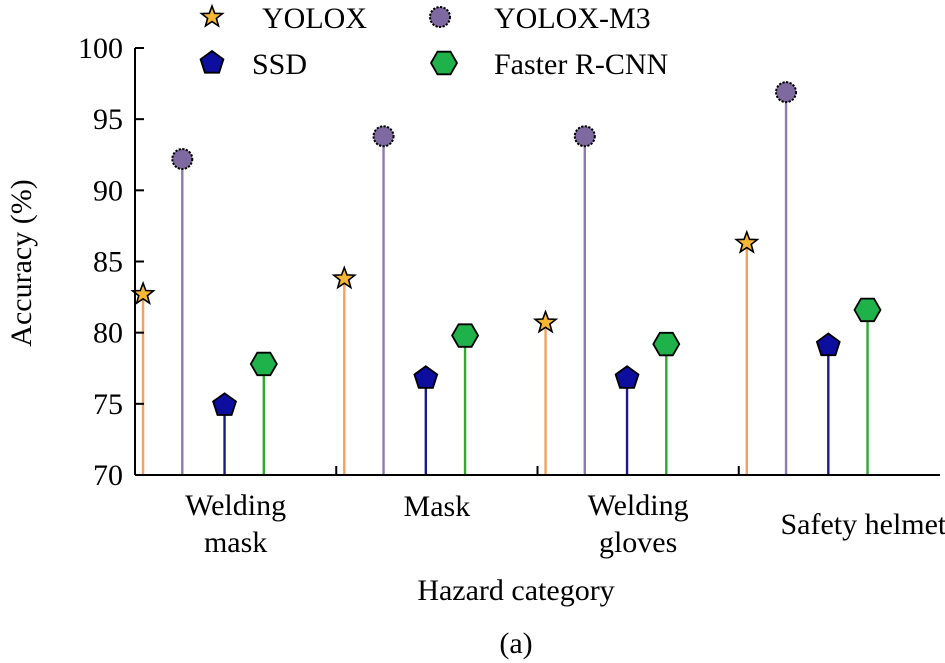 The height and width of the screenshot is (663, 945). What do you see at coordinates (572, 18) in the screenshot?
I see `legend-label: YOLOX-M3` at bounding box center [572, 18].